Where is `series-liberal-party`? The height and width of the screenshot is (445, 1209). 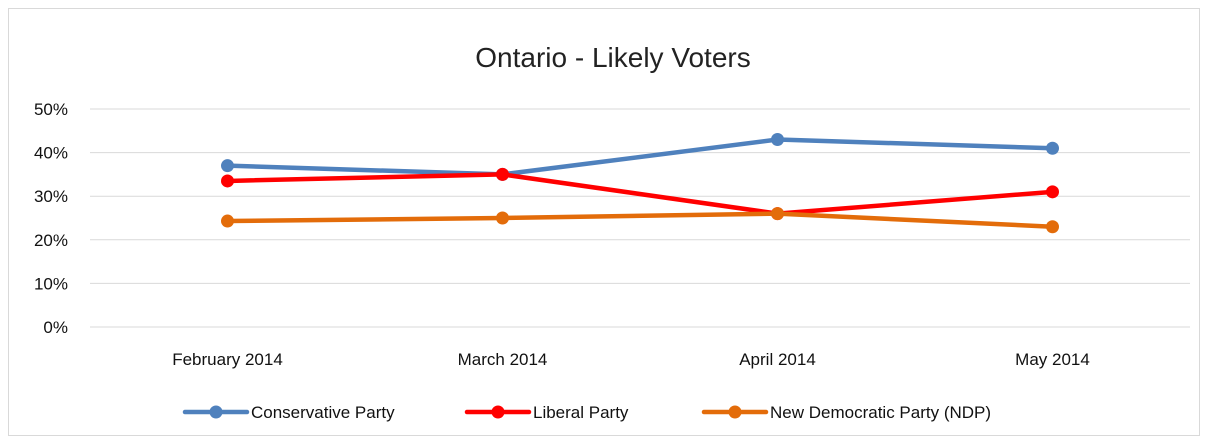 series-liberal-party is located at coordinates (640, 194).